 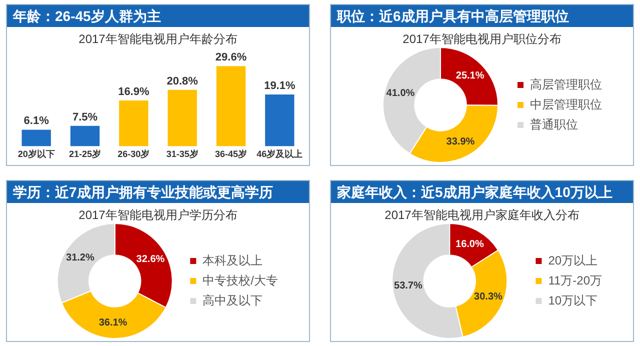 What do you see at coordinates (85, 117) in the screenshot?
I see `data-label: 7.5%` at bounding box center [85, 117].